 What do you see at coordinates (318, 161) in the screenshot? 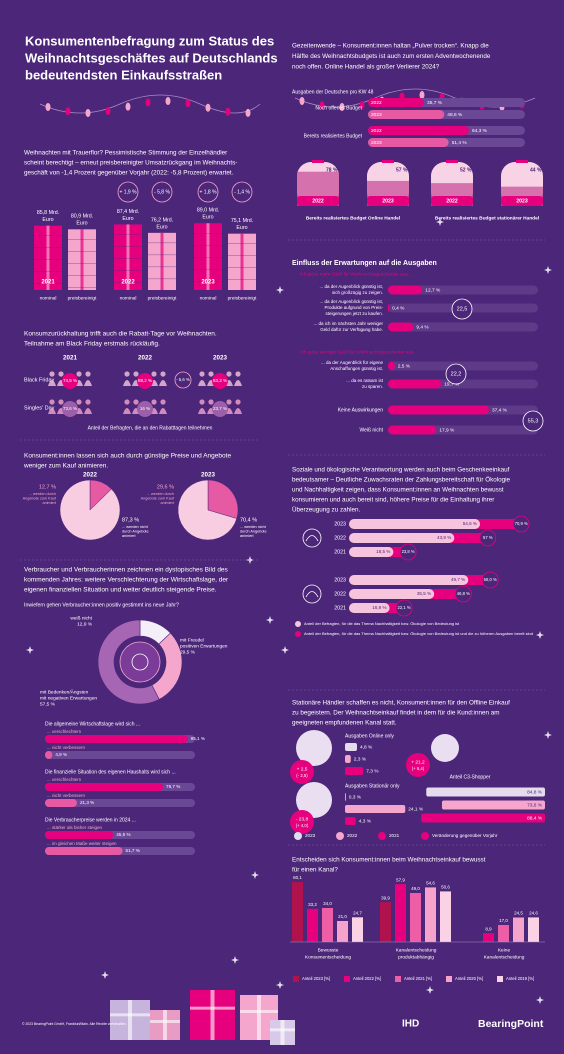
I see `piggy-slot` at bounding box center [318, 161].